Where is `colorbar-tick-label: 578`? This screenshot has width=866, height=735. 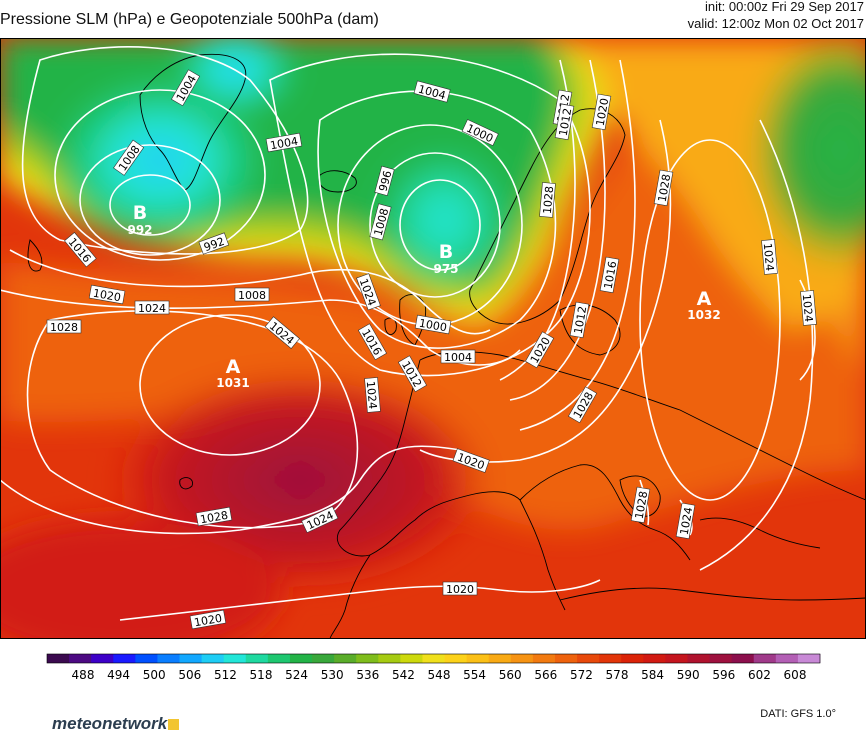
colorbar-tick-label: 578 is located at coordinates (617, 675).